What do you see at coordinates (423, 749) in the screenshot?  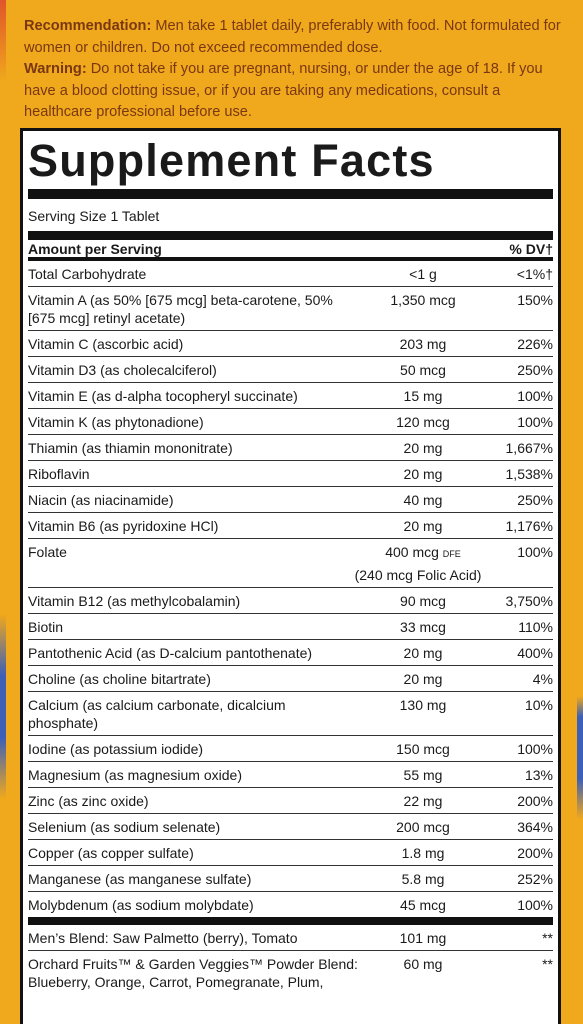 I see `amount-cell: 150 mcg` at bounding box center [423, 749].